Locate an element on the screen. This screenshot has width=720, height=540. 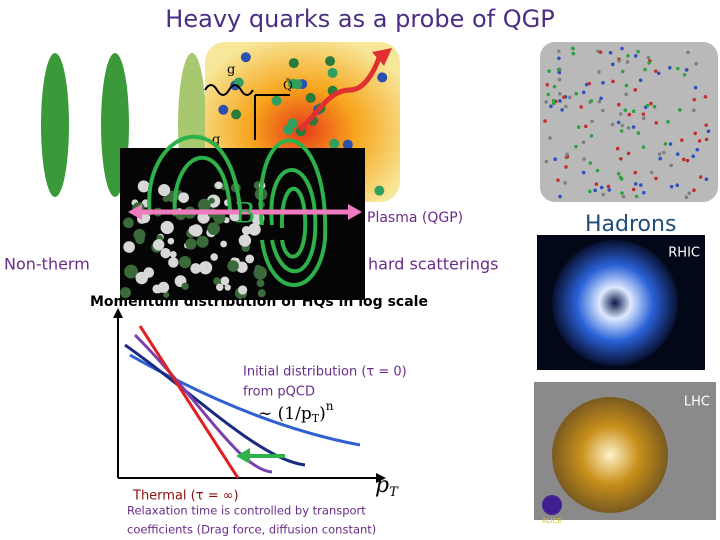
rhic-label: RHIC is located at coordinates (684, 253).